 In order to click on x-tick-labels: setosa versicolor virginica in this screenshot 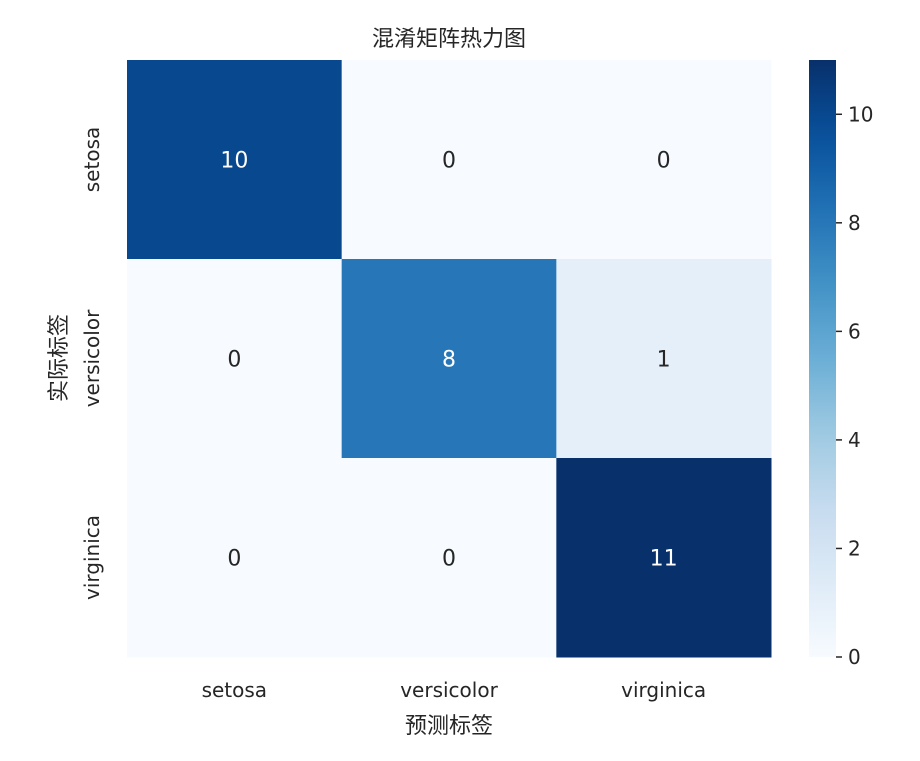, I will do `click(454, 690)`.